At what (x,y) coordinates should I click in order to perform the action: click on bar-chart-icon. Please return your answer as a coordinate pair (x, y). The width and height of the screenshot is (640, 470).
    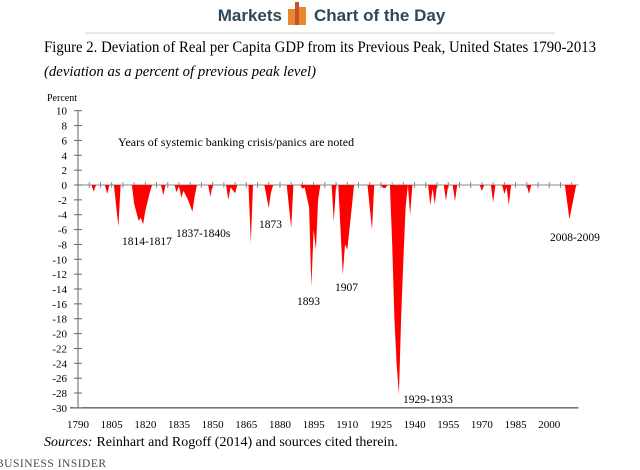
    Looking at the image, I should click on (297, 13).